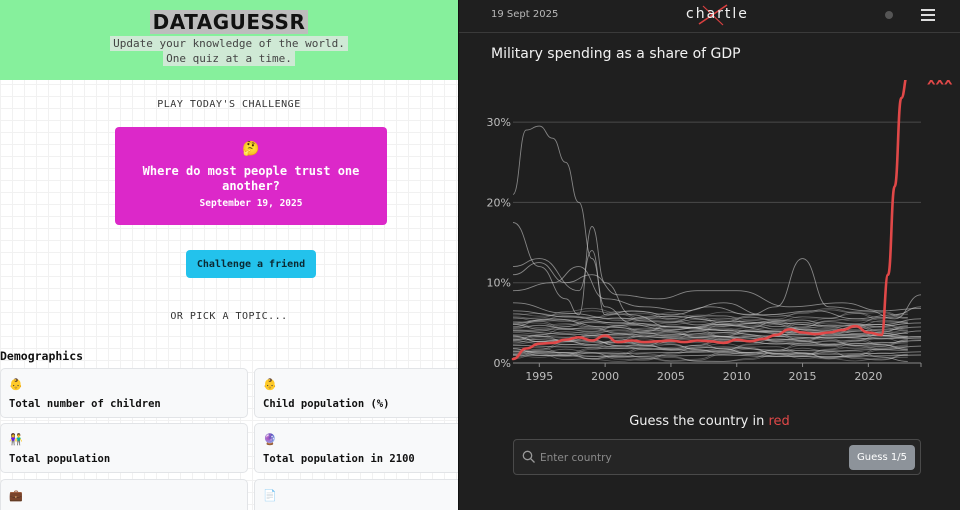 This screenshot has width=960, height=510. I want to click on x-tick-label: 2000, so click(605, 376).